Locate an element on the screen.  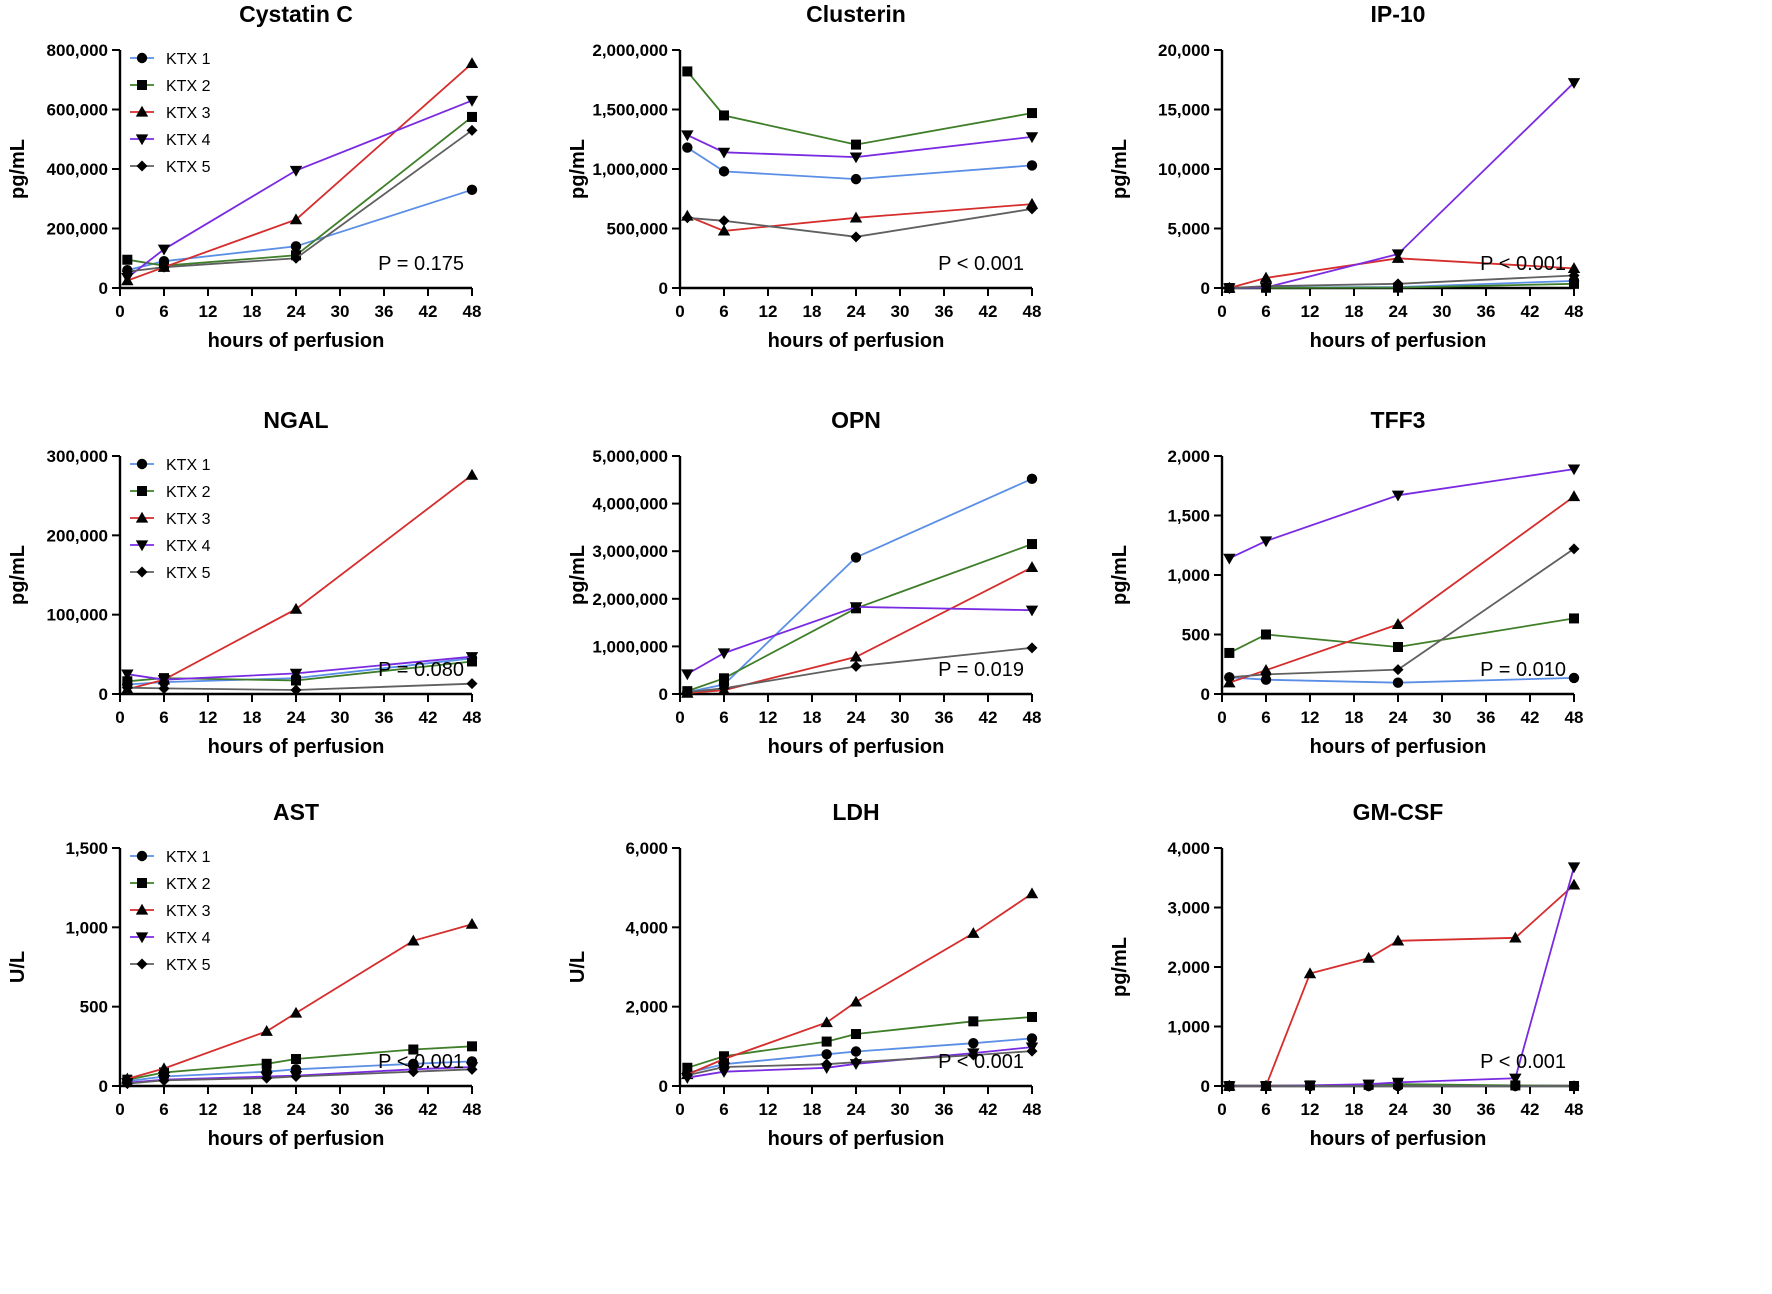
x-tick-label-ldh: 0 is located at coordinates (679, 1109).